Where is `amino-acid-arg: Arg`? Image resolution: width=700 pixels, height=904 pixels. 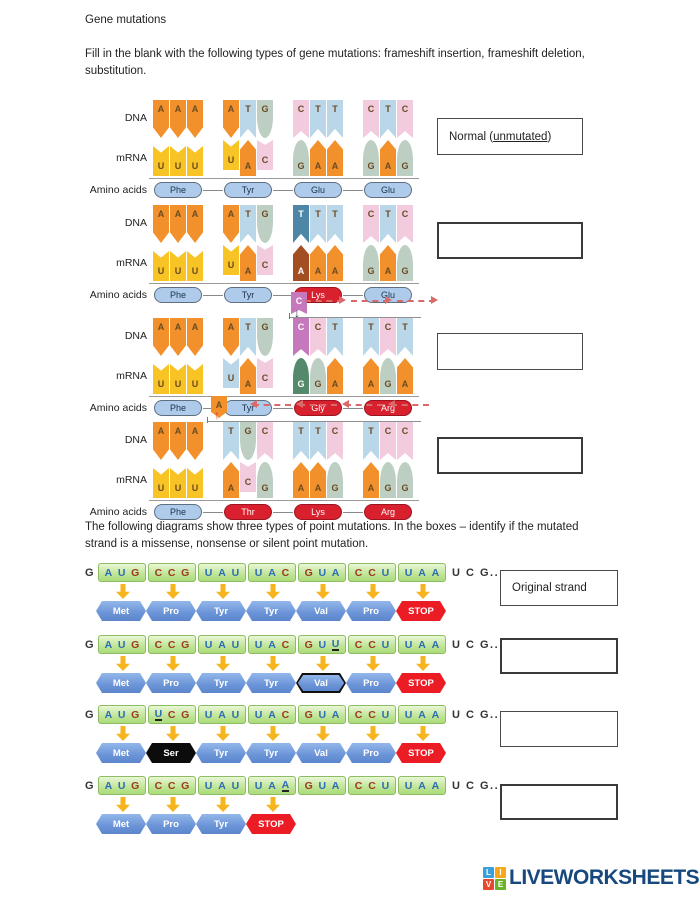
amino-acid-arg: Arg is located at coordinates (388, 512).